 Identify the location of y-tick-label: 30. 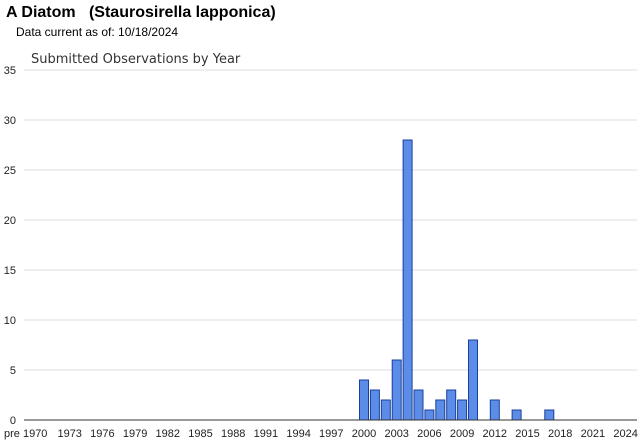
(10, 121).